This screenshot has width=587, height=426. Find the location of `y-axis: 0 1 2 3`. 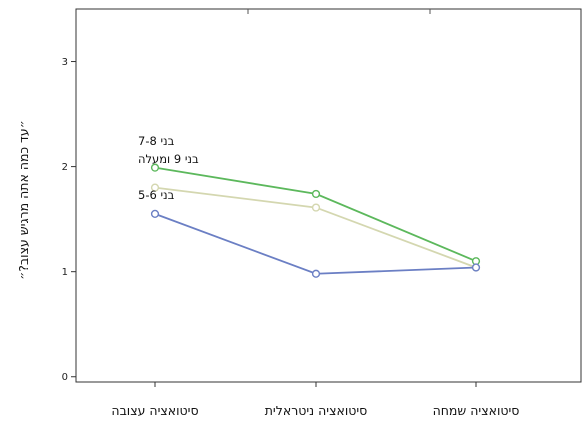

y-axis: 0 1 2 3 is located at coordinates (69, 220).